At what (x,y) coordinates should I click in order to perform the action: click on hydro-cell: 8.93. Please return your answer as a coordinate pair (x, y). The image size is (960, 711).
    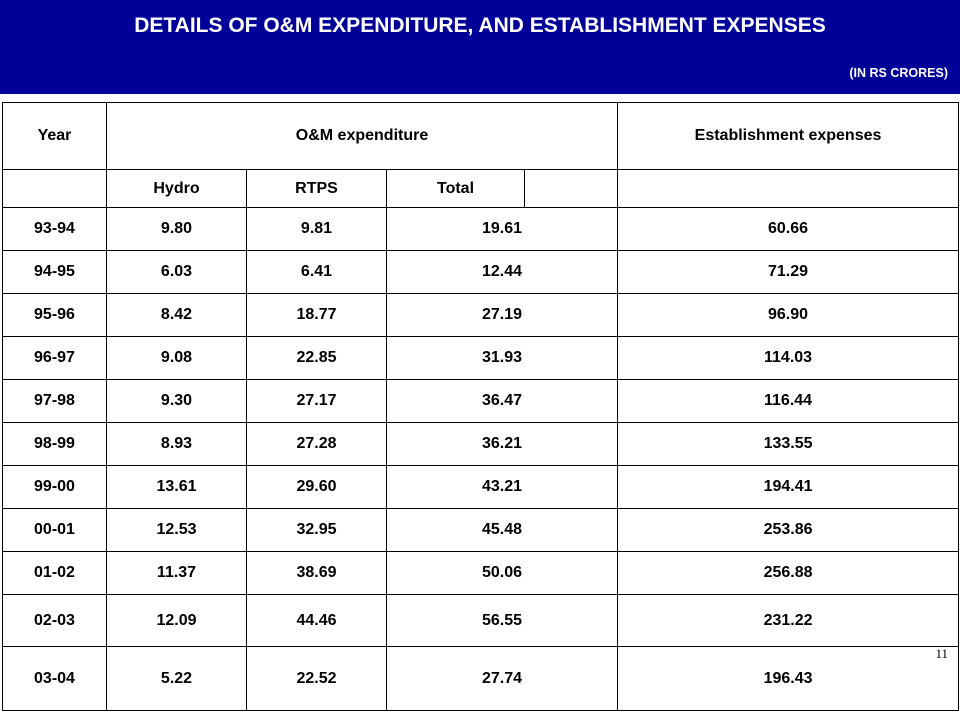
    Looking at the image, I should click on (176, 444).